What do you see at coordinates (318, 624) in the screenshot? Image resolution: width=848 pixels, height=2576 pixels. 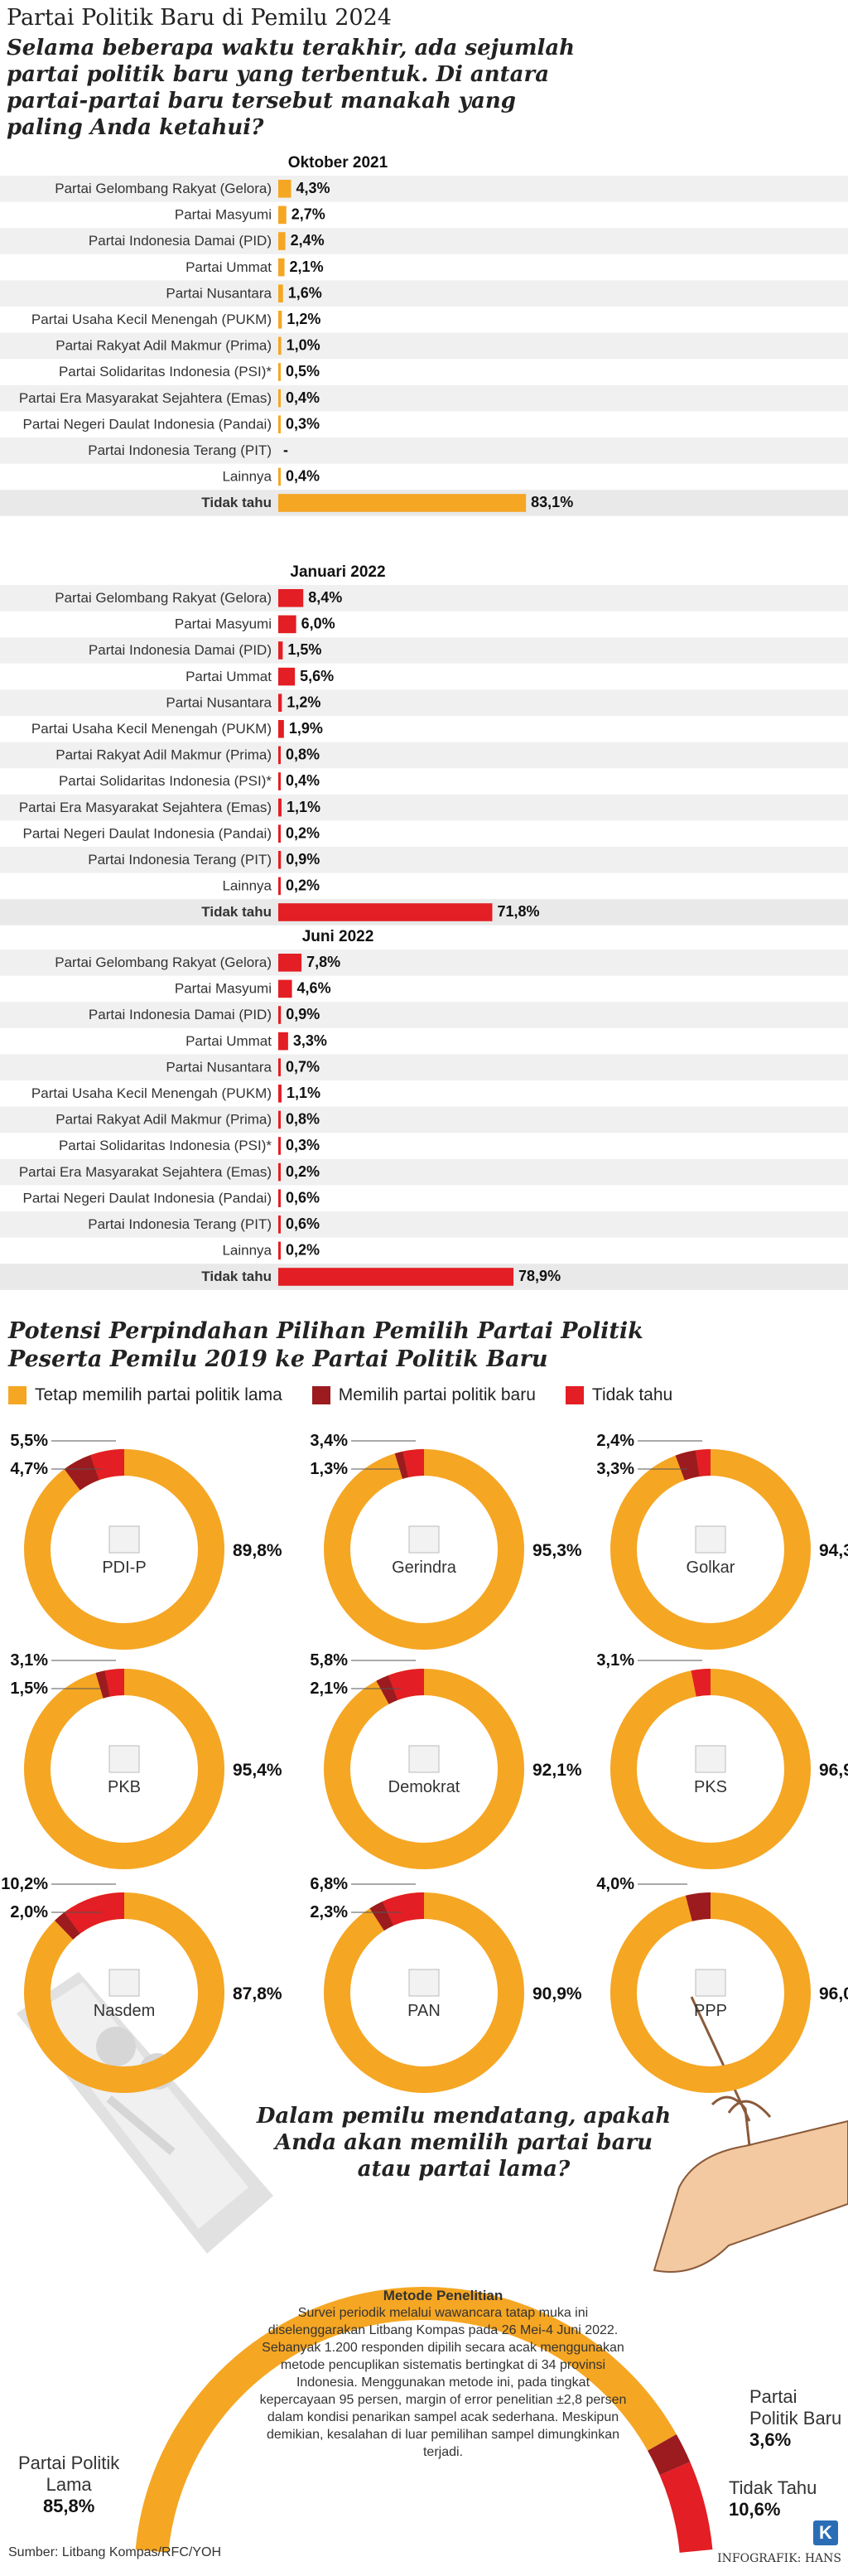 I see `bar-value-label: 6,0%` at bounding box center [318, 624].